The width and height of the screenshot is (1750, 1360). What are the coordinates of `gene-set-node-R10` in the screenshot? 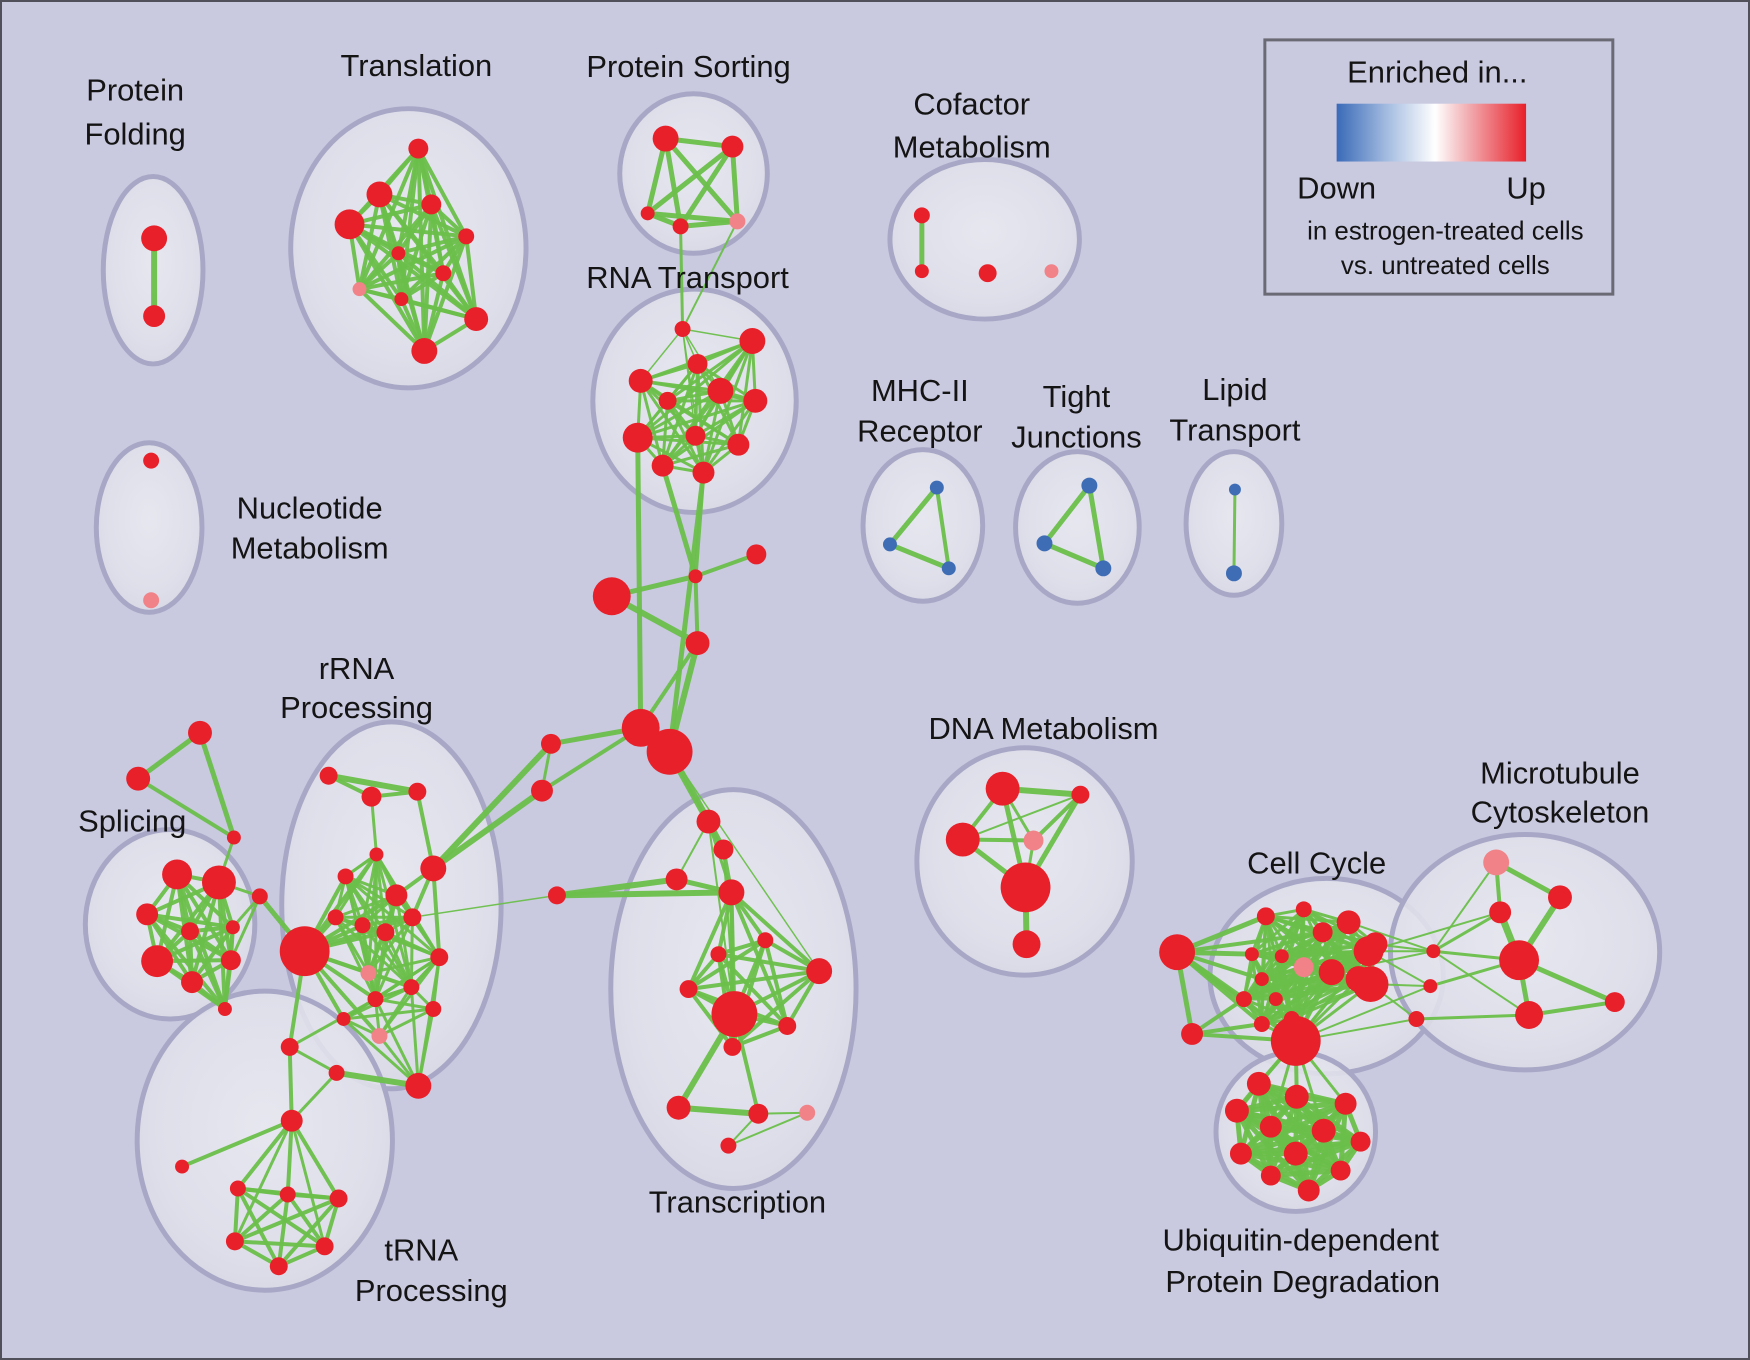 It's located at (738, 444).